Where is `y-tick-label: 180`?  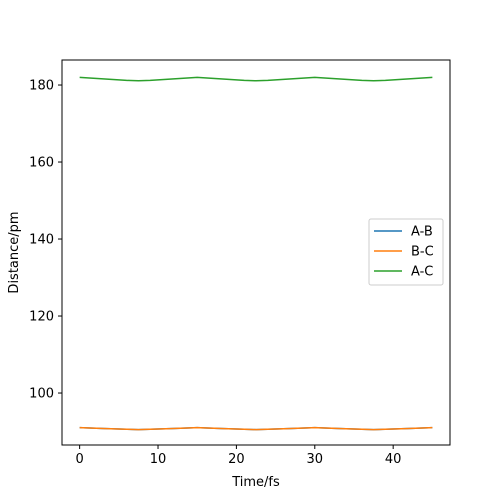
y-tick-label: 180 is located at coordinates (41, 86).